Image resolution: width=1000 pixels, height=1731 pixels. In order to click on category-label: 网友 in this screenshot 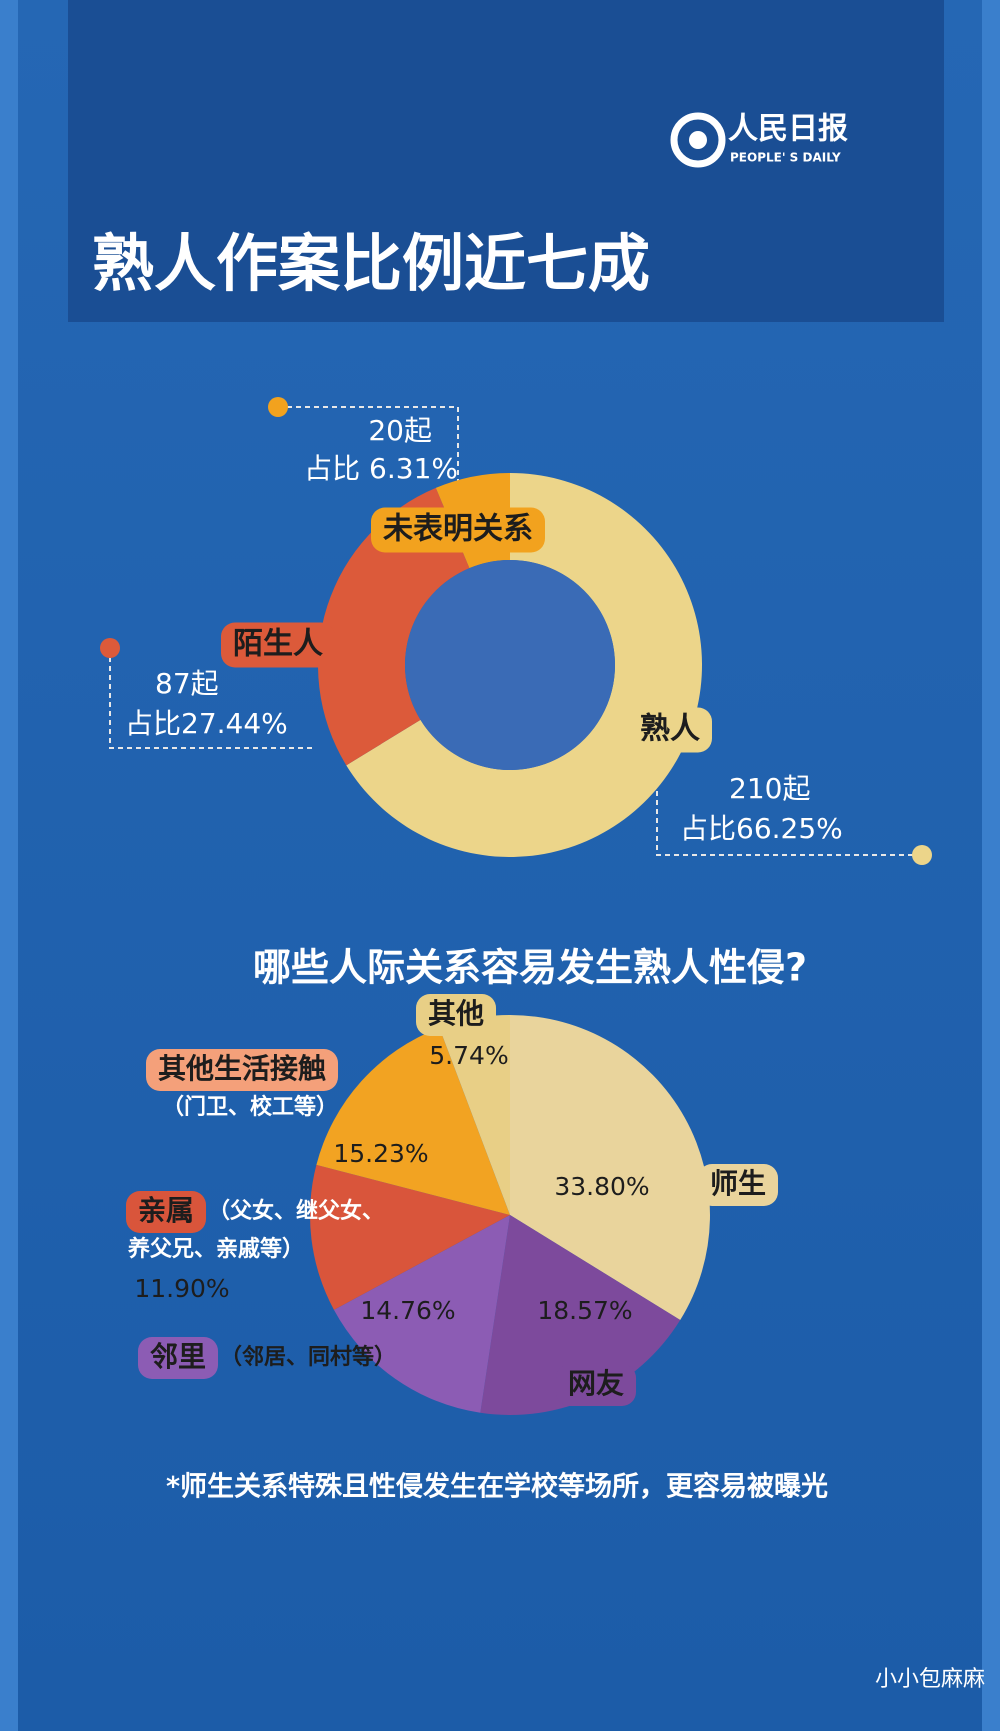, I will do `click(596, 1383)`.